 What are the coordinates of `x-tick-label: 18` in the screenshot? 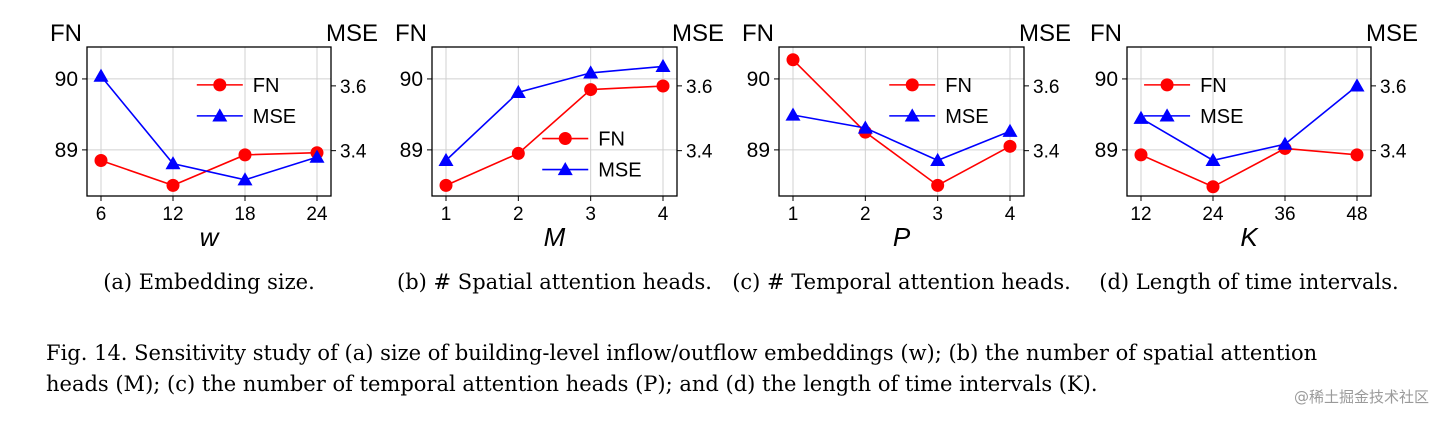 It's located at (244, 214).